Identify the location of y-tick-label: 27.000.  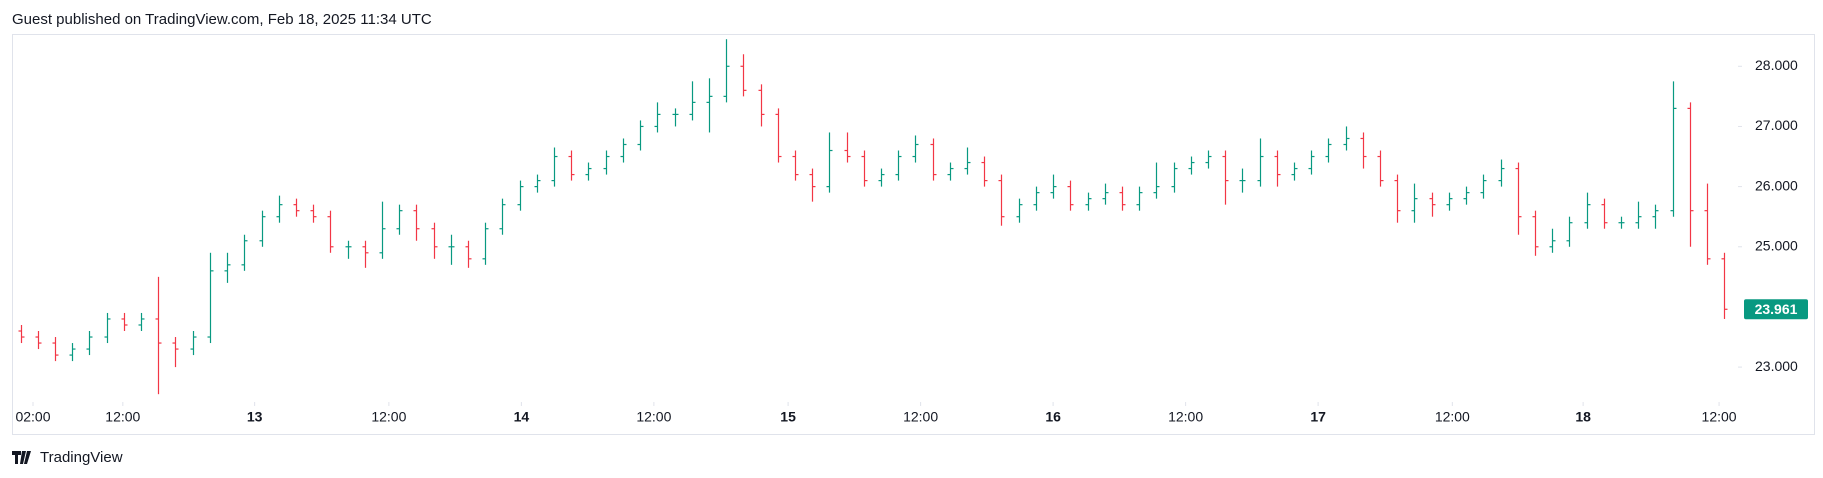
(1776, 125).